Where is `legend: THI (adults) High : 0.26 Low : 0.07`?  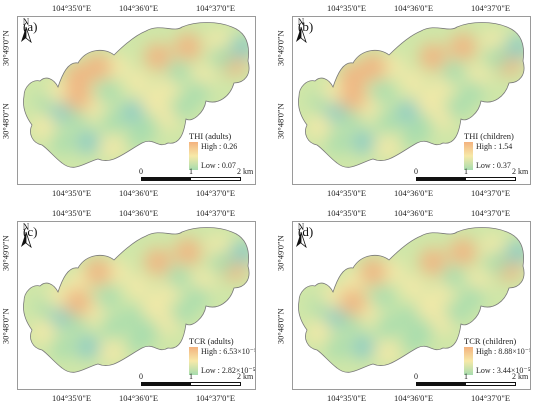 legend: THI (adults) High : 0.26 Low : 0.07 is located at coordinates (222, 150).